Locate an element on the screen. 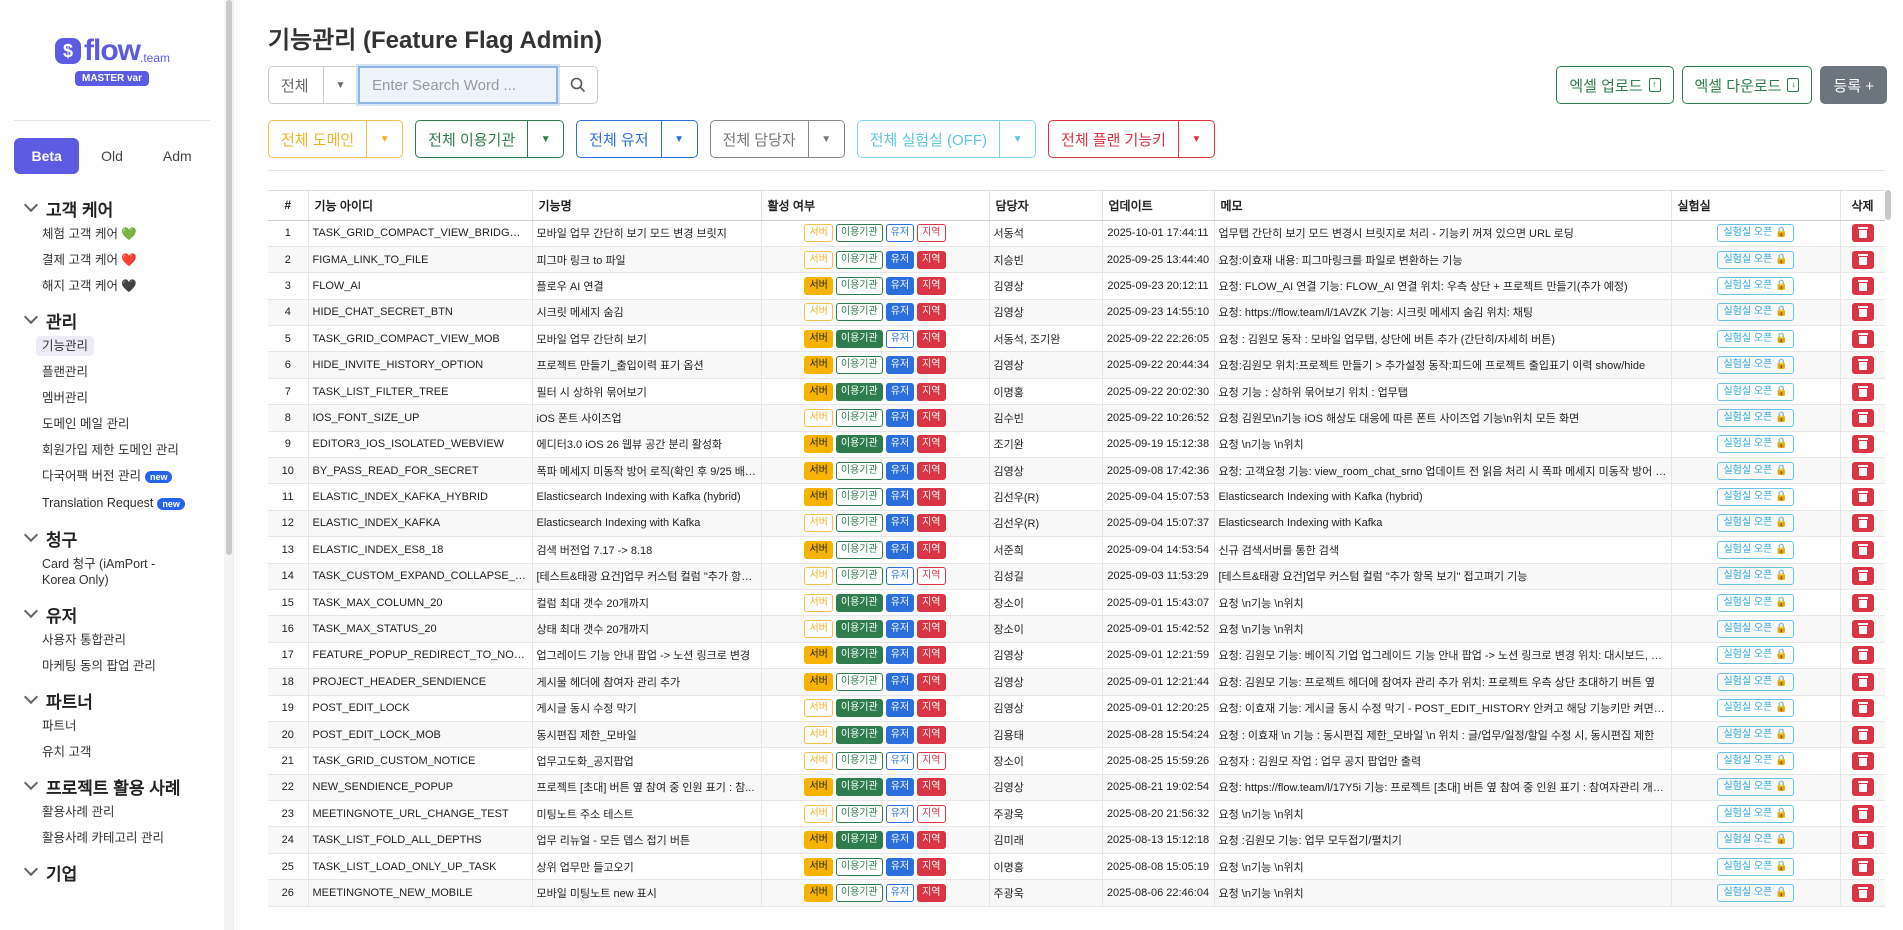 The width and height of the screenshot is (1903, 930). nav-group-header: 청구 is located at coordinates (122, 538).